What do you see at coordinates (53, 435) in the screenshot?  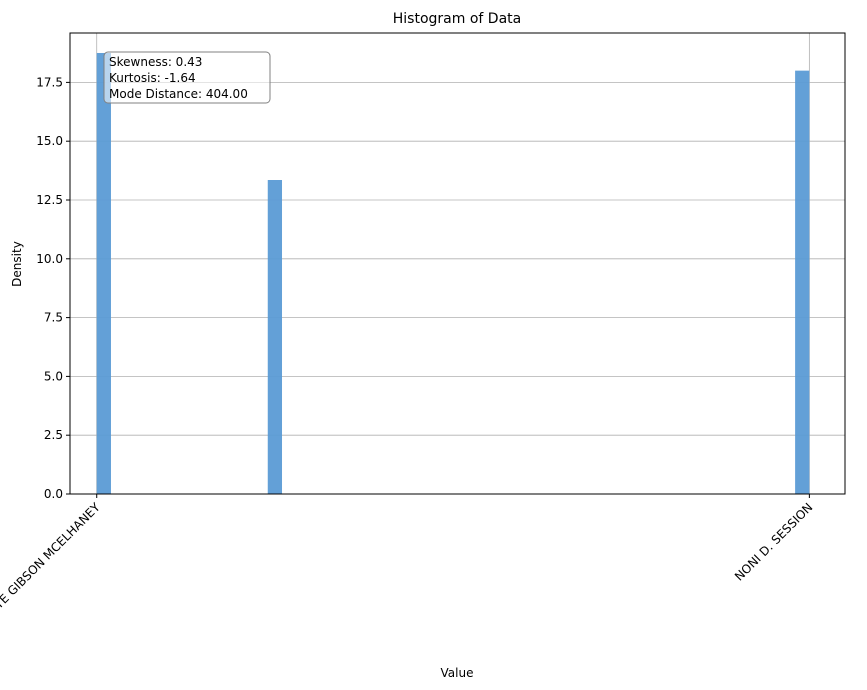 I see `y-tick-label: 2.5` at bounding box center [53, 435].